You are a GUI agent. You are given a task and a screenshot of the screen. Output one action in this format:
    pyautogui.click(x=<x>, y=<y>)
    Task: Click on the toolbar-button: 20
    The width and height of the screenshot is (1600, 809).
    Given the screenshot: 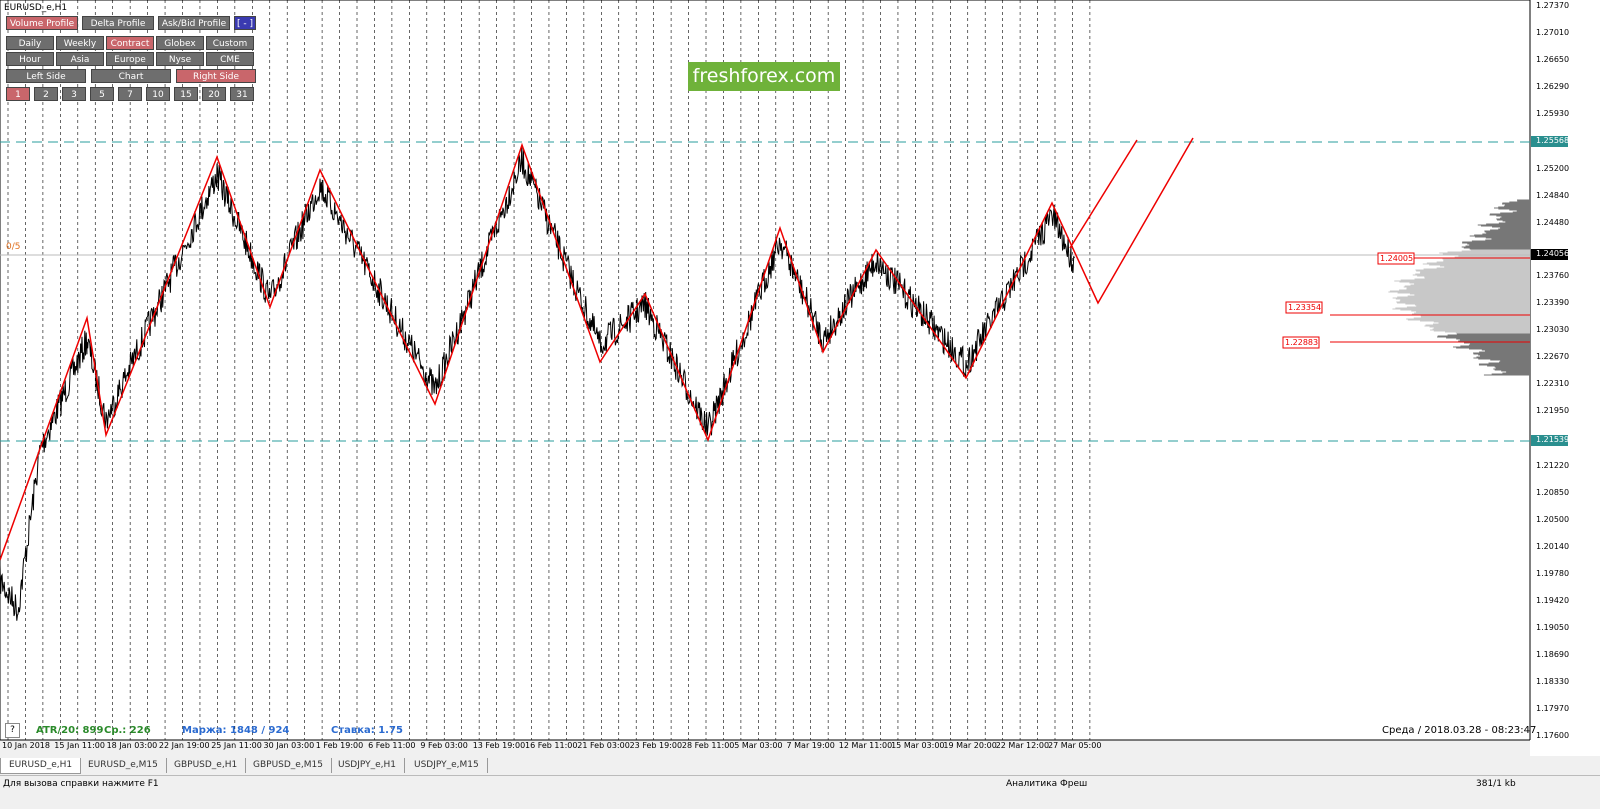 What is the action you would take?
    pyautogui.click(x=214, y=94)
    